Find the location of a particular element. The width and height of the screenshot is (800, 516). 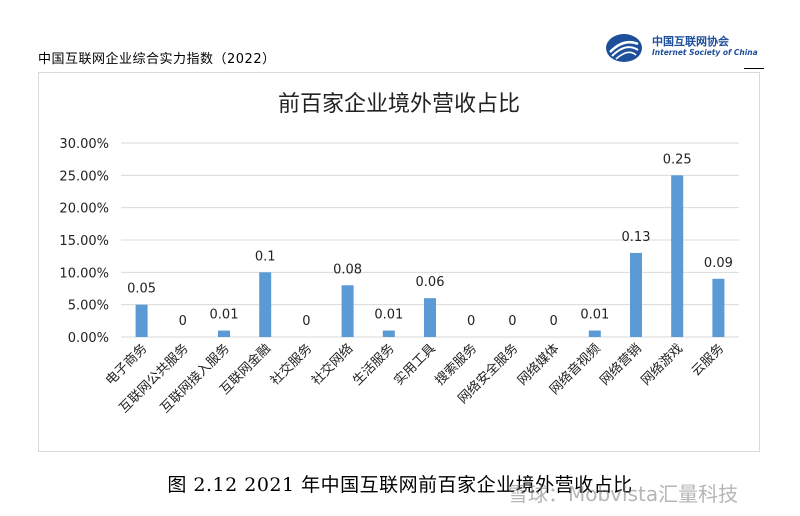

x-tick-label: 互联网接入服务 is located at coordinates (195, 379).